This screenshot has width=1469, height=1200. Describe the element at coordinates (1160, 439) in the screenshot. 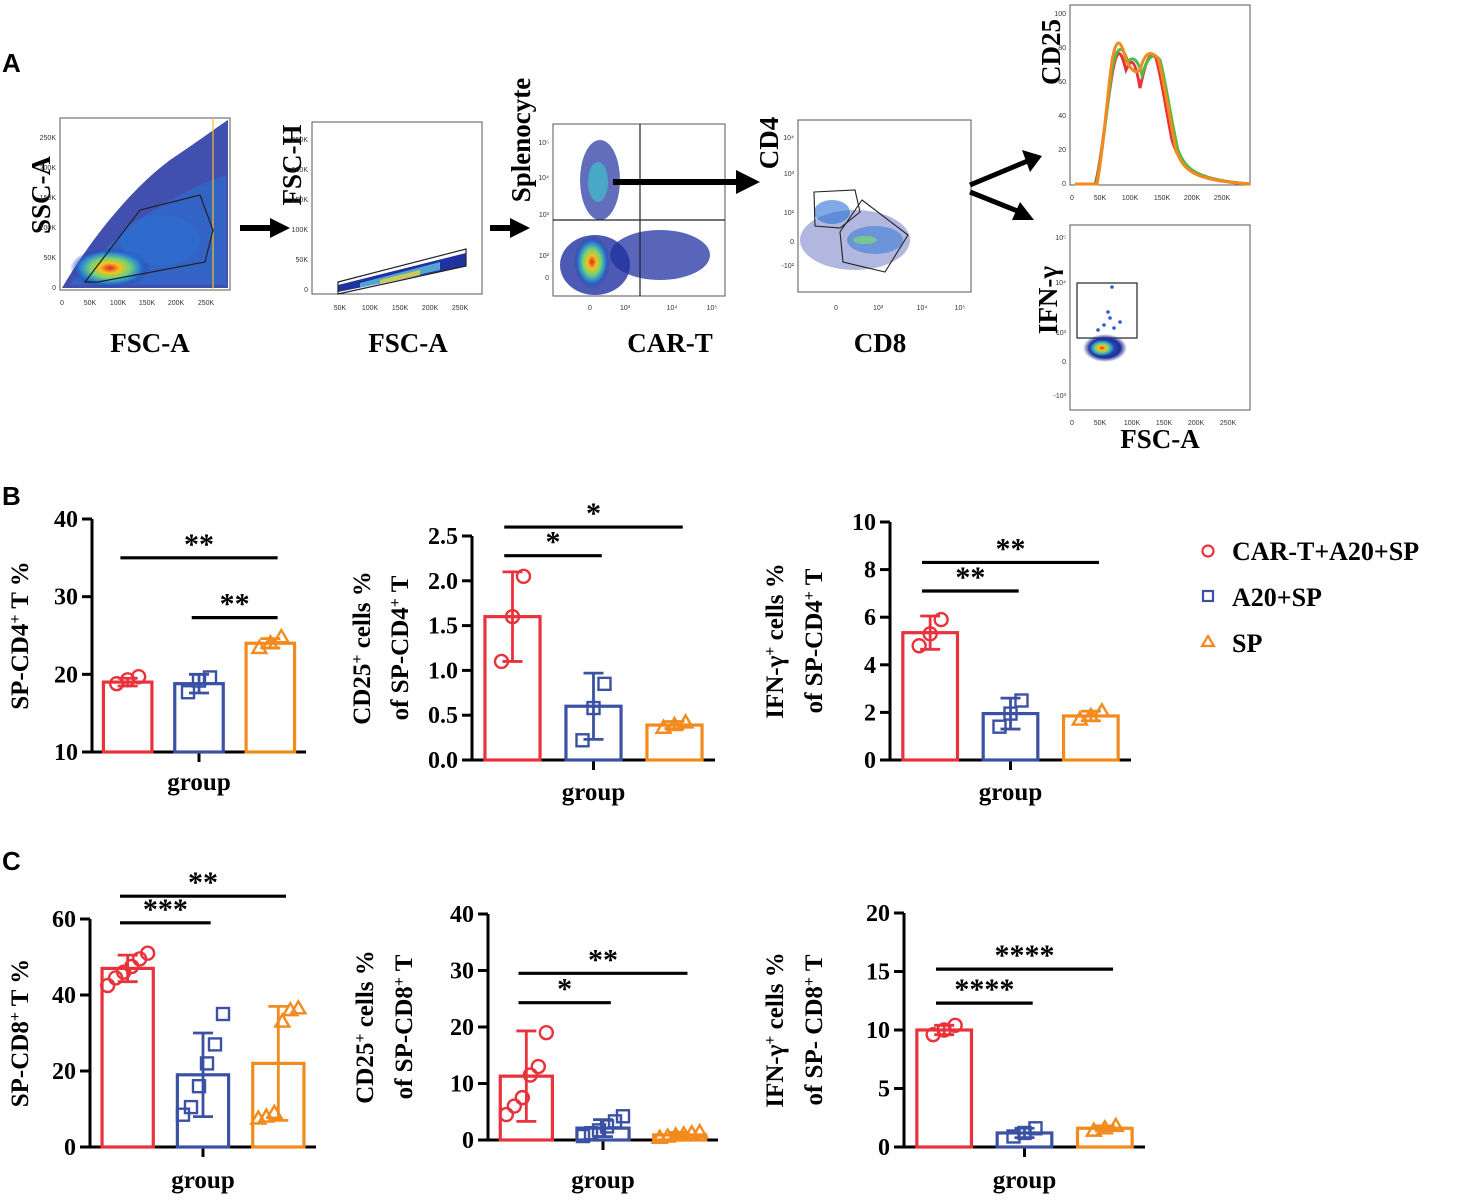

I see `flow-p6-xlabel: FSC-A` at that location.